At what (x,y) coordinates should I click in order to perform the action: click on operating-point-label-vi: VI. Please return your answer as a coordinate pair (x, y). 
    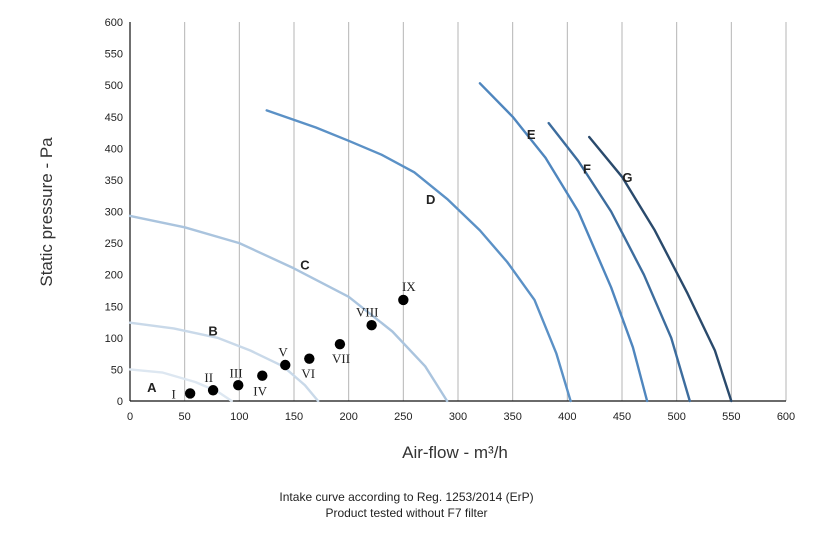
    Looking at the image, I should click on (308, 373).